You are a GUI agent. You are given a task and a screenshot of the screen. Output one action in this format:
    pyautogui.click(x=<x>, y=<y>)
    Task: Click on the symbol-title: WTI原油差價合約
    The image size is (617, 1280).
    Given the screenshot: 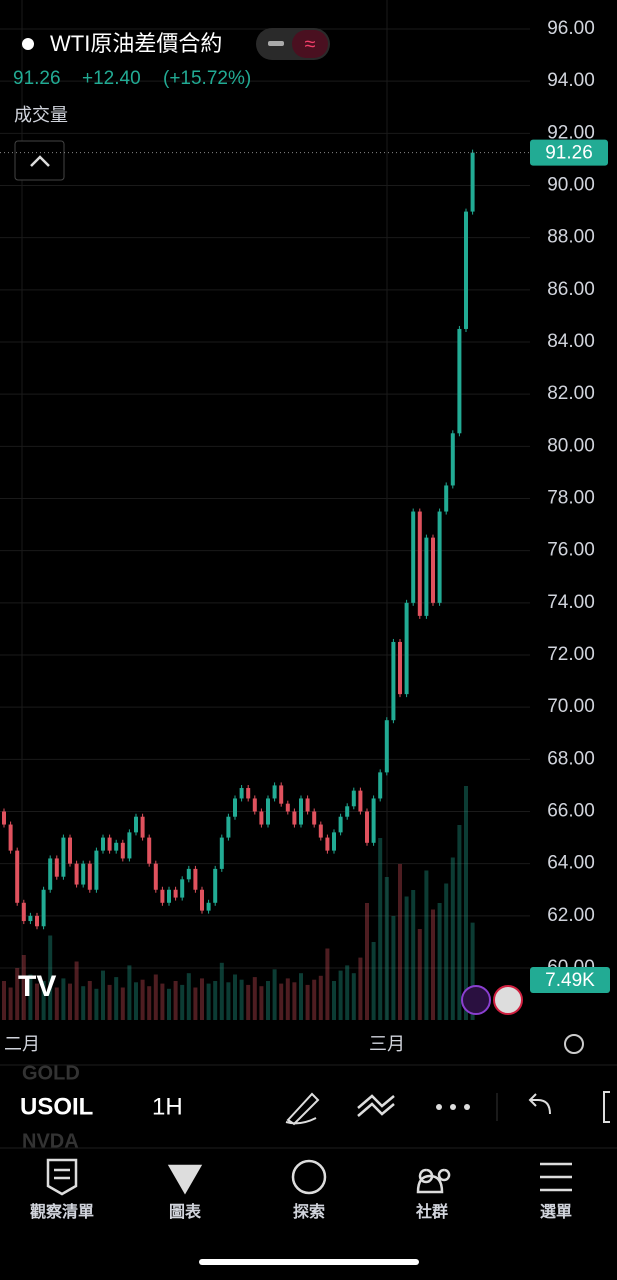 What is the action you would take?
    pyautogui.click(x=136, y=43)
    